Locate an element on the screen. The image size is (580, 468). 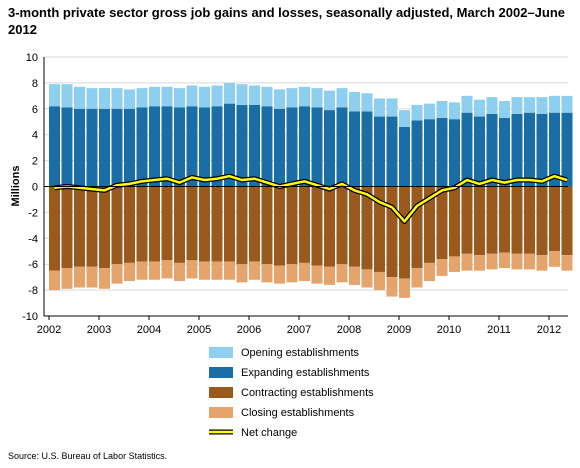
x-tick-label: 2009 is located at coordinates (399, 330).